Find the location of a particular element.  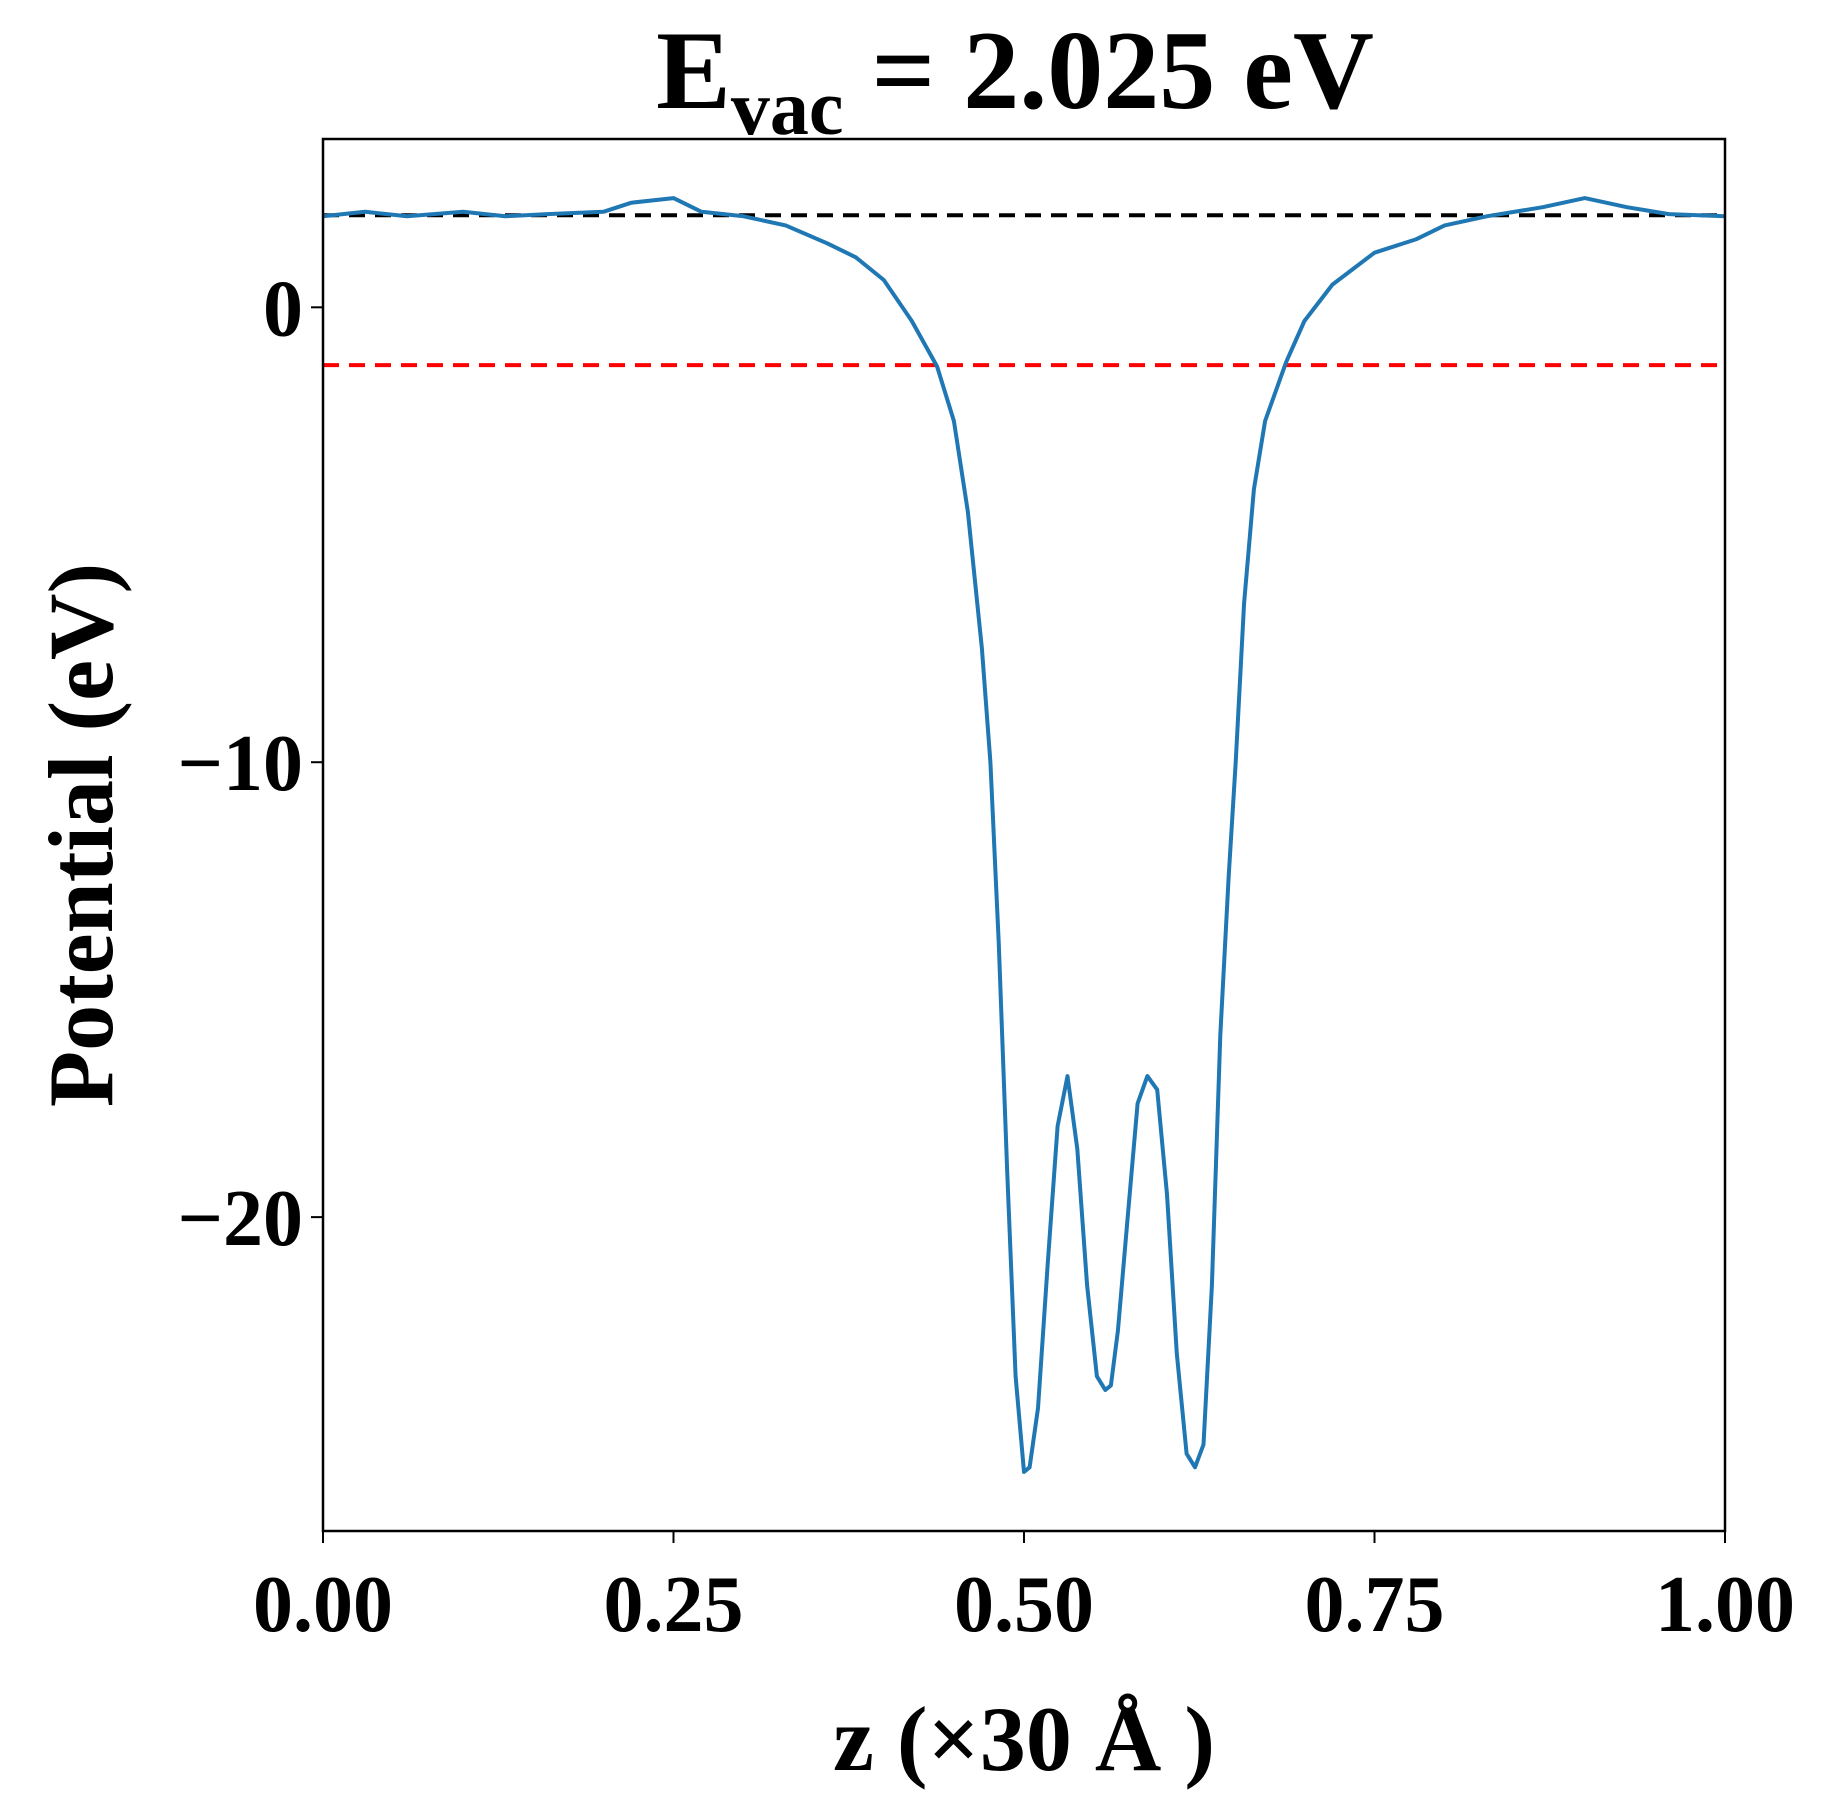

x-axis-label: z (×30 Å ) is located at coordinates (1024, 1739).